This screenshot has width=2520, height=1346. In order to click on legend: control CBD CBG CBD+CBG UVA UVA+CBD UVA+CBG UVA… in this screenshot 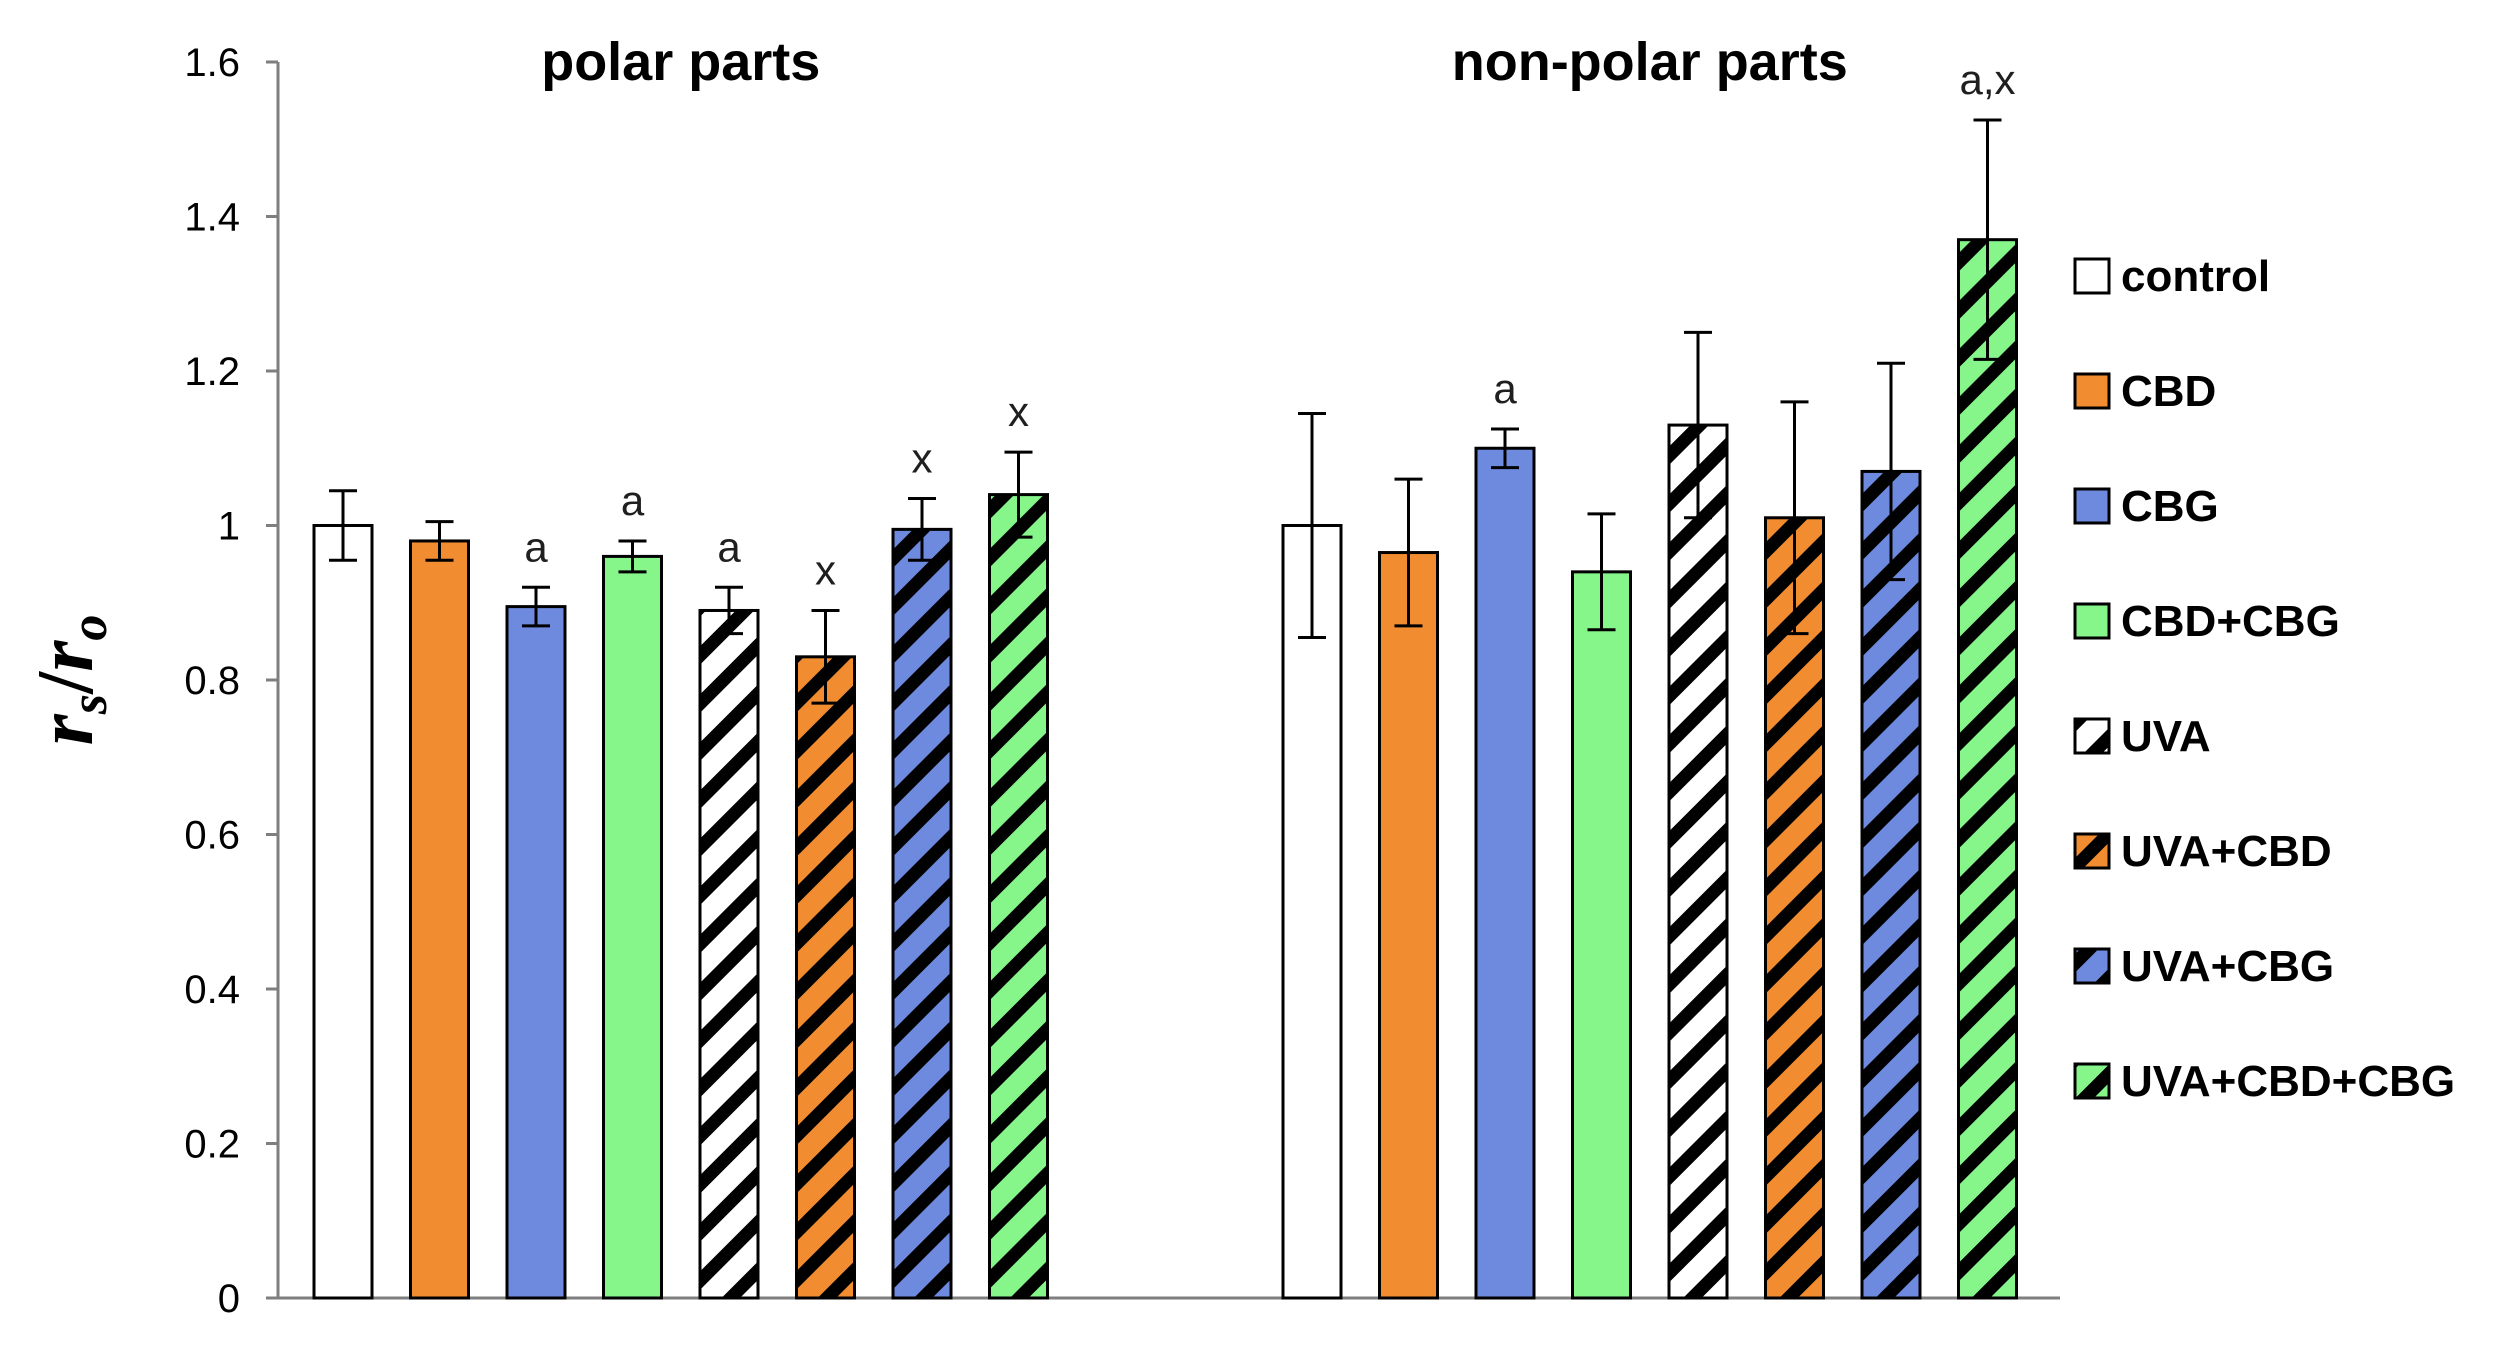, I will do `click(2264, 679)`.